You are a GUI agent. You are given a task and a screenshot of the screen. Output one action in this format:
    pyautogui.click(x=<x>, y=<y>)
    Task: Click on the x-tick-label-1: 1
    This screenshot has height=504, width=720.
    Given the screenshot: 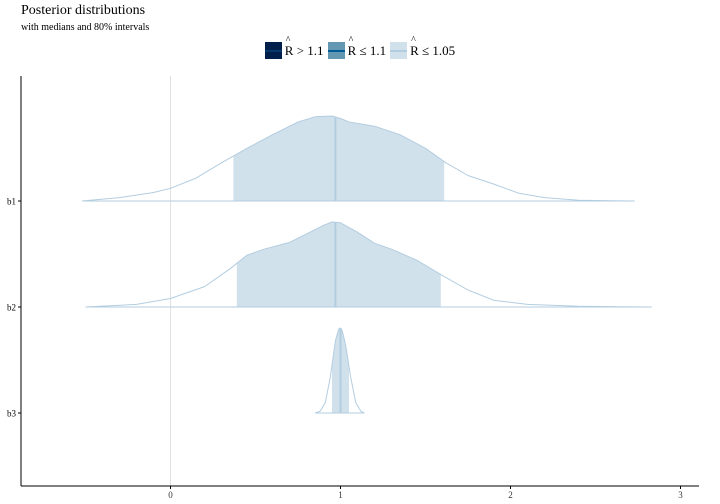 What is the action you would take?
    pyautogui.click(x=340, y=495)
    